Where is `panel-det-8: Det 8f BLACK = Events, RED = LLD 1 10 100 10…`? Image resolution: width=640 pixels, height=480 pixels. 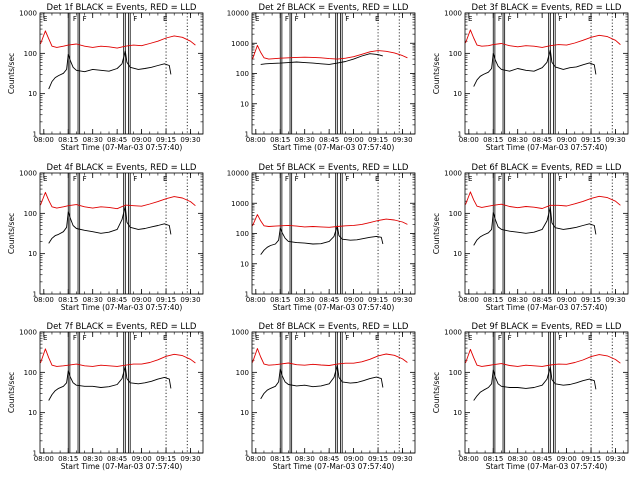
panel-det-8: Det 8f BLACK = Events, RED = LLD 1 10 100 10… is located at coordinates (323, 396).